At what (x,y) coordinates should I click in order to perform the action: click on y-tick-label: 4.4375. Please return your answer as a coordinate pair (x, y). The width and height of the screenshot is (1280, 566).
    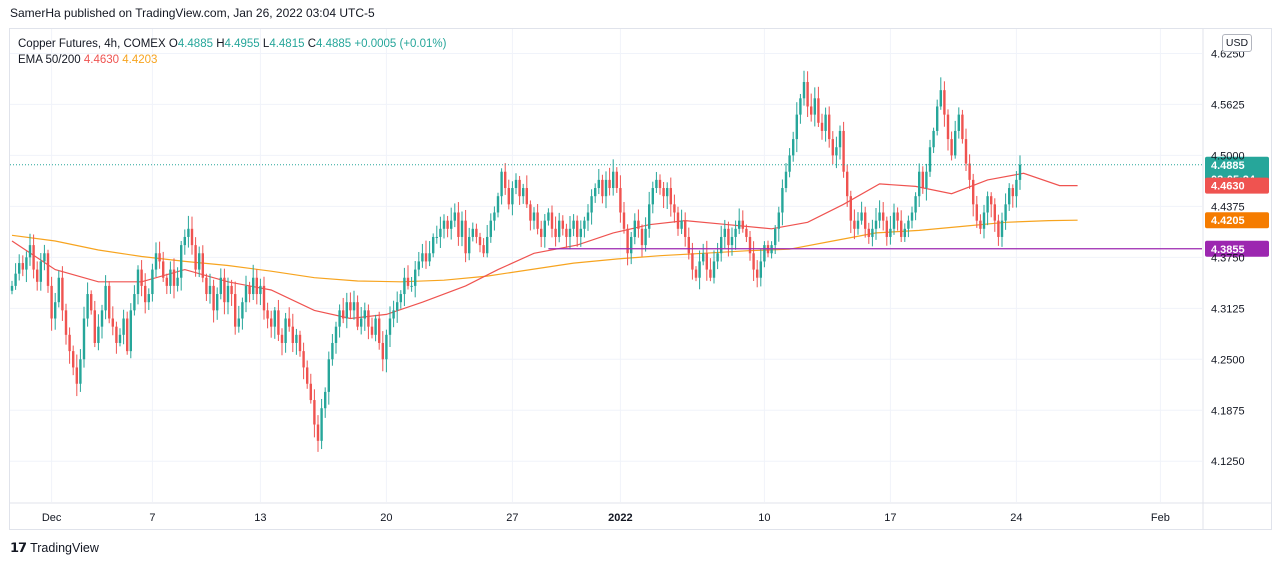
    Looking at the image, I should click on (1228, 207).